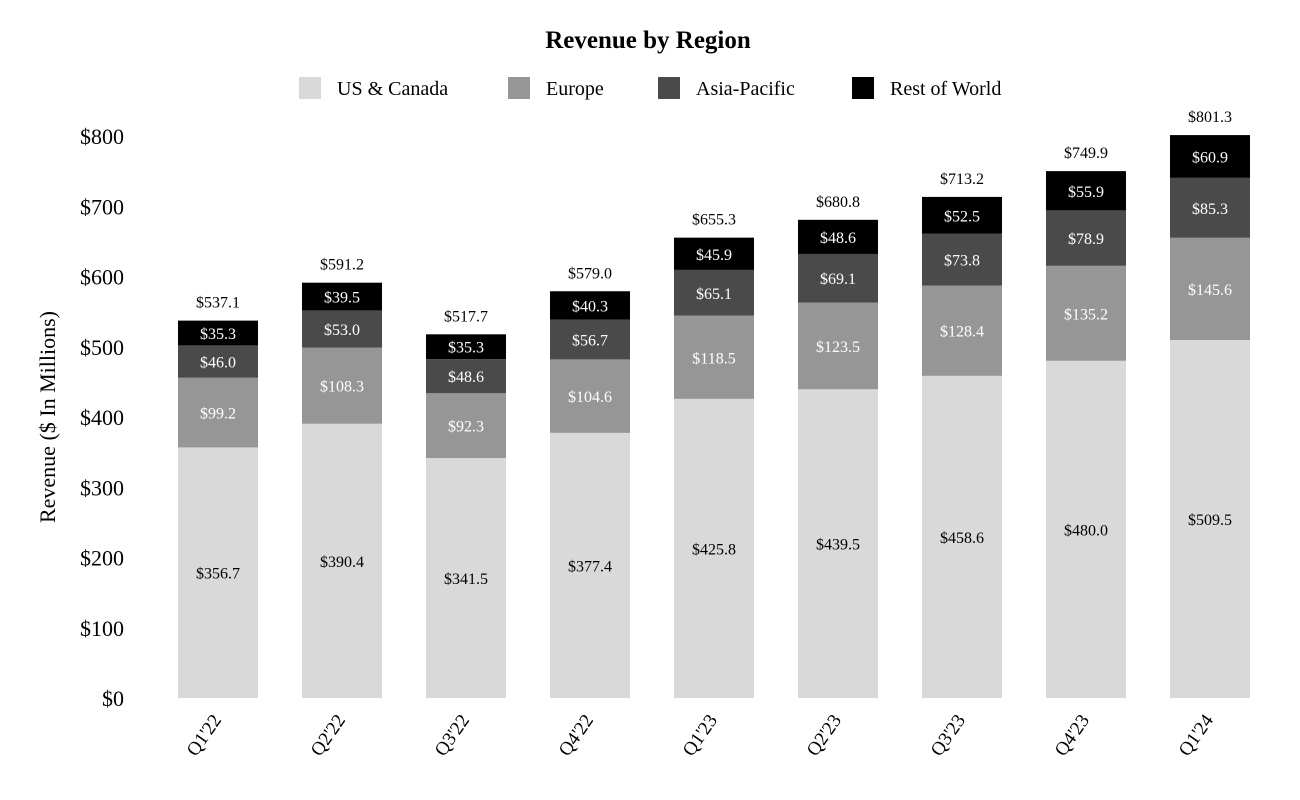  Describe the element at coordinates (714, 294) in the screenshot. I see `data-label-asia-pacific: $65.1` at that location.